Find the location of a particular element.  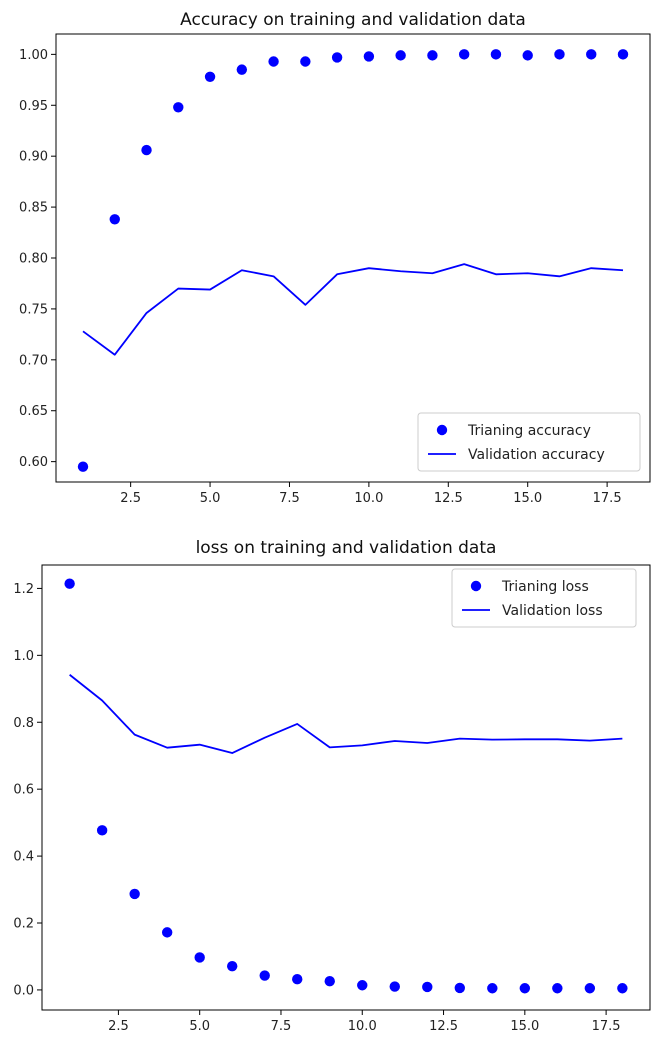

y-tick-label: 1.00 is located at coordinates (33, 55).